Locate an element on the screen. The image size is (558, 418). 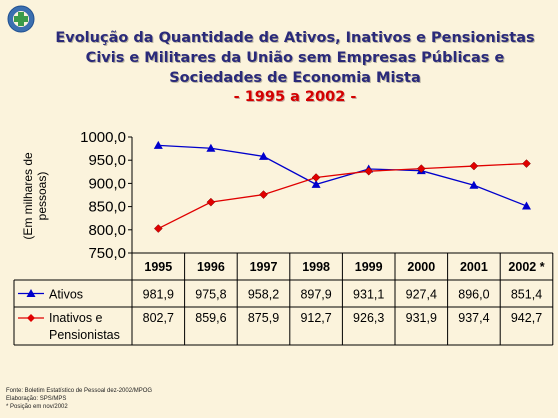
x-tick-label: 2002 * is located at coordinates (526, 267).